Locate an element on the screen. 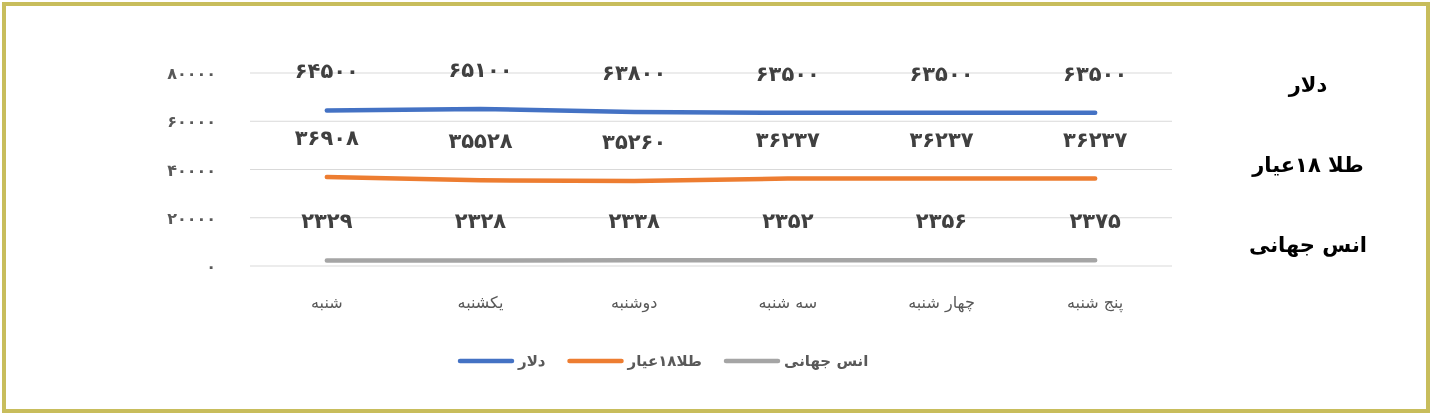  y-tick-label: ۸۰۰۰۰ is located at coordinates (191, 73).